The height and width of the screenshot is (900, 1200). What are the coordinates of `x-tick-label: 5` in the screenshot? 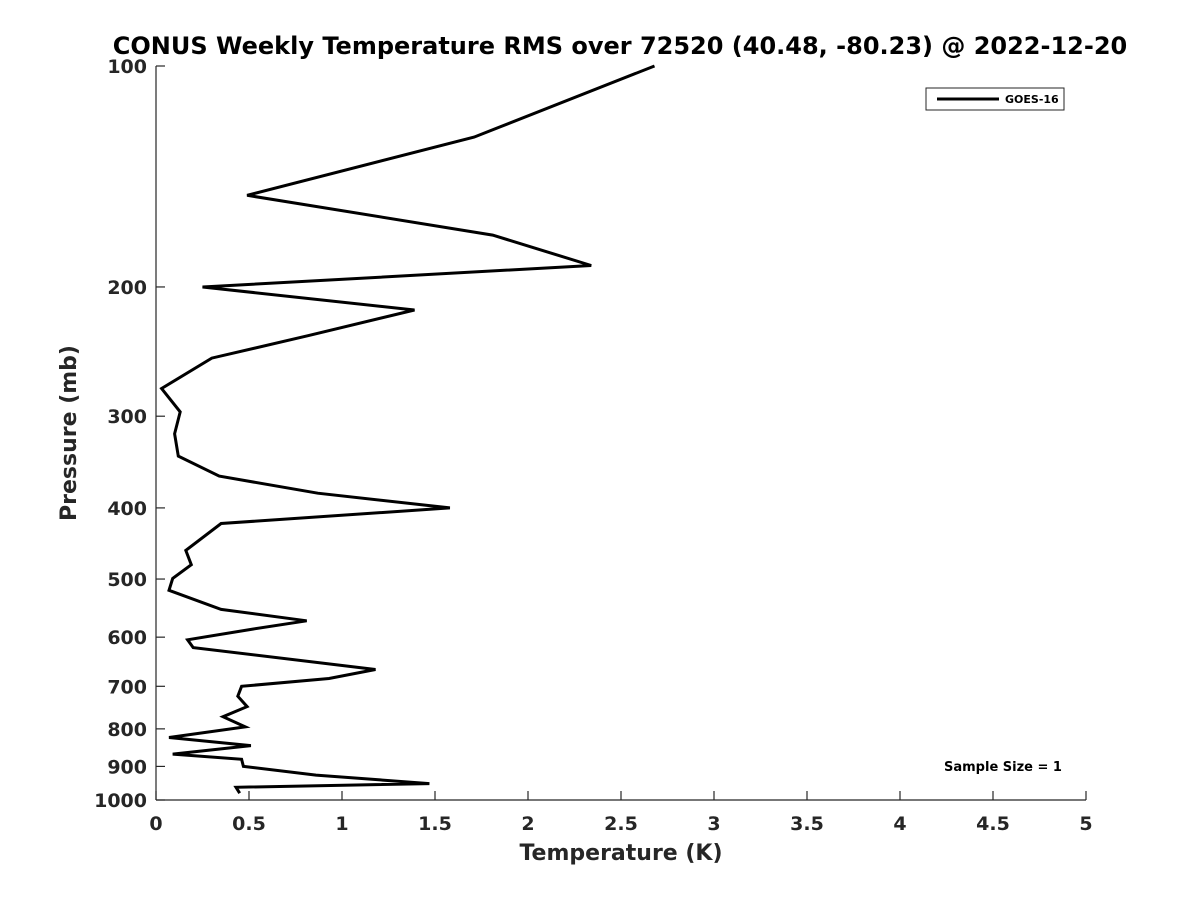 It's located at (1085, 824).